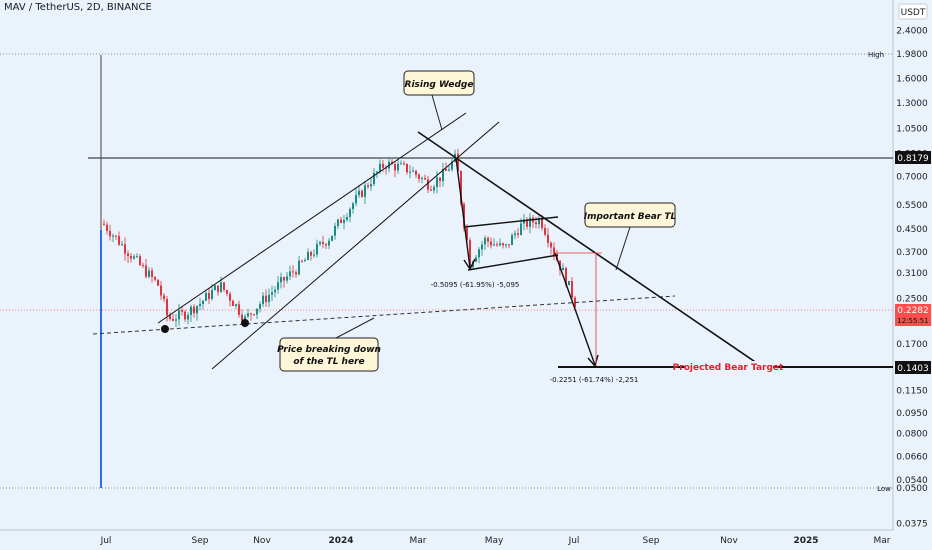  I want to click on price-tick-11: 0.1700, so click(912, 345).